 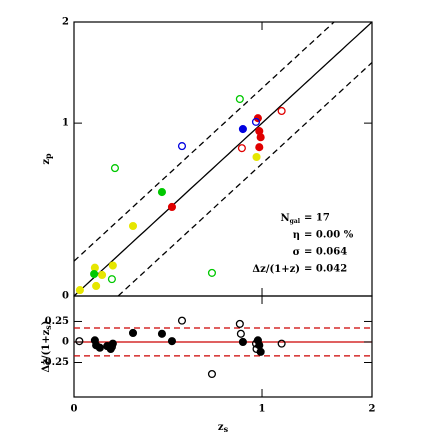 What do you see at coordinates (317, 218) in the screenshot?
I see `annotation-value: = 17` at bounding box center [317, 218].